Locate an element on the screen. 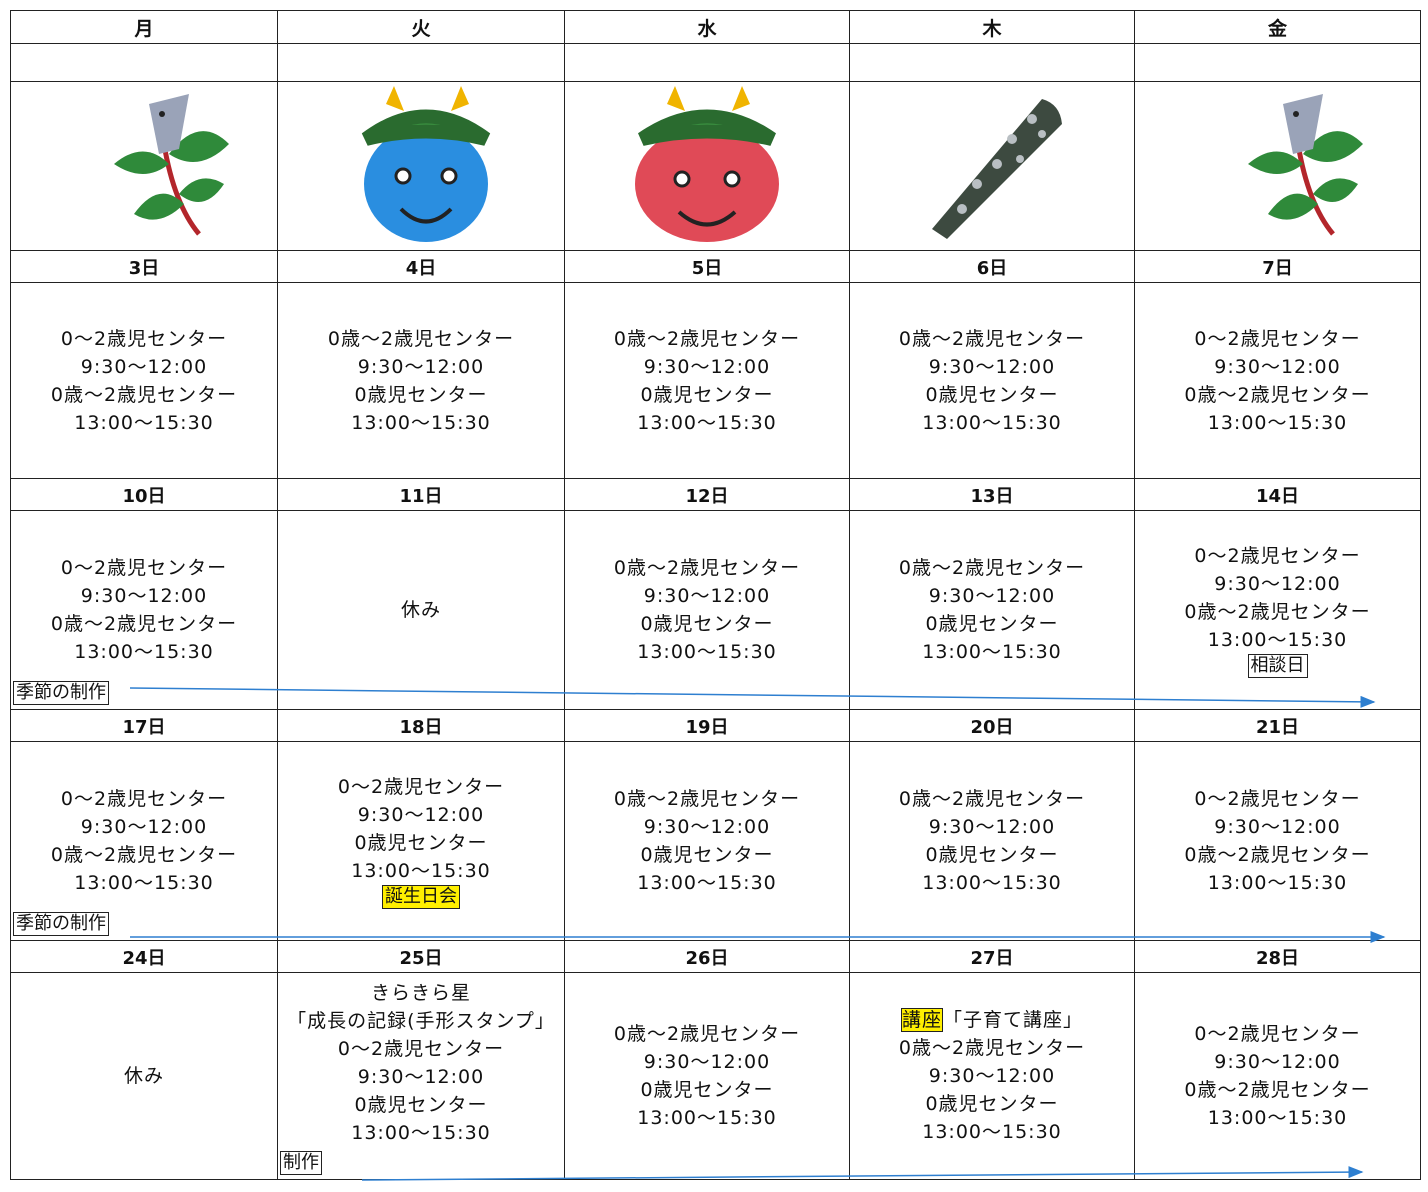  date: 19日 is located at coordinates (707, 725).